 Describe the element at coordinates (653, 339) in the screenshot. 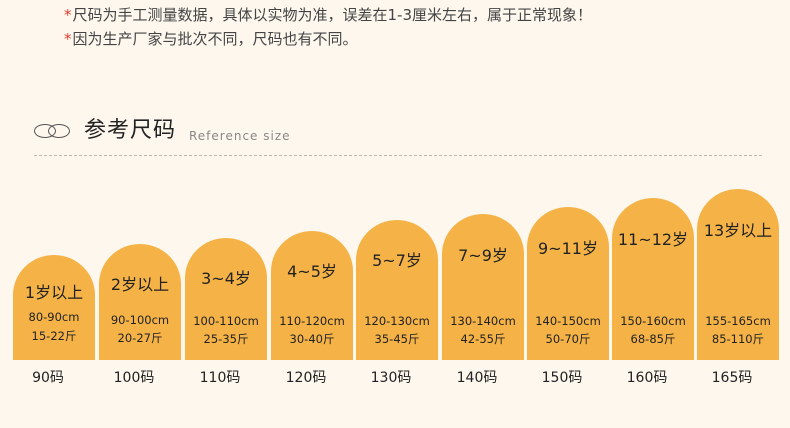

I see `card-weight: 68-85斤` at that location.